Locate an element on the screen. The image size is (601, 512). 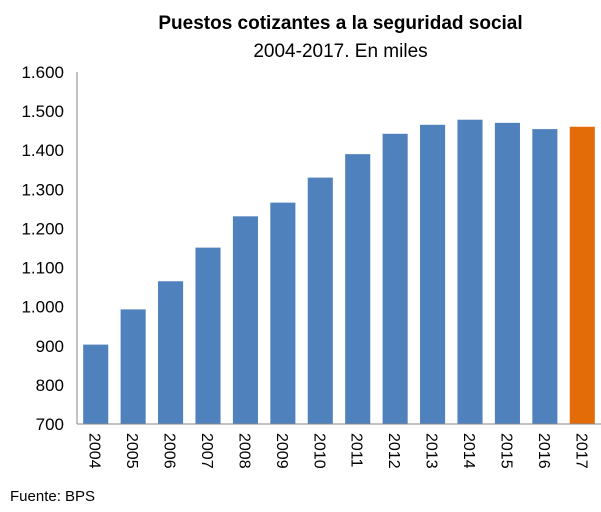
y-tick-label: 700 is located at coordinates (50, 424).